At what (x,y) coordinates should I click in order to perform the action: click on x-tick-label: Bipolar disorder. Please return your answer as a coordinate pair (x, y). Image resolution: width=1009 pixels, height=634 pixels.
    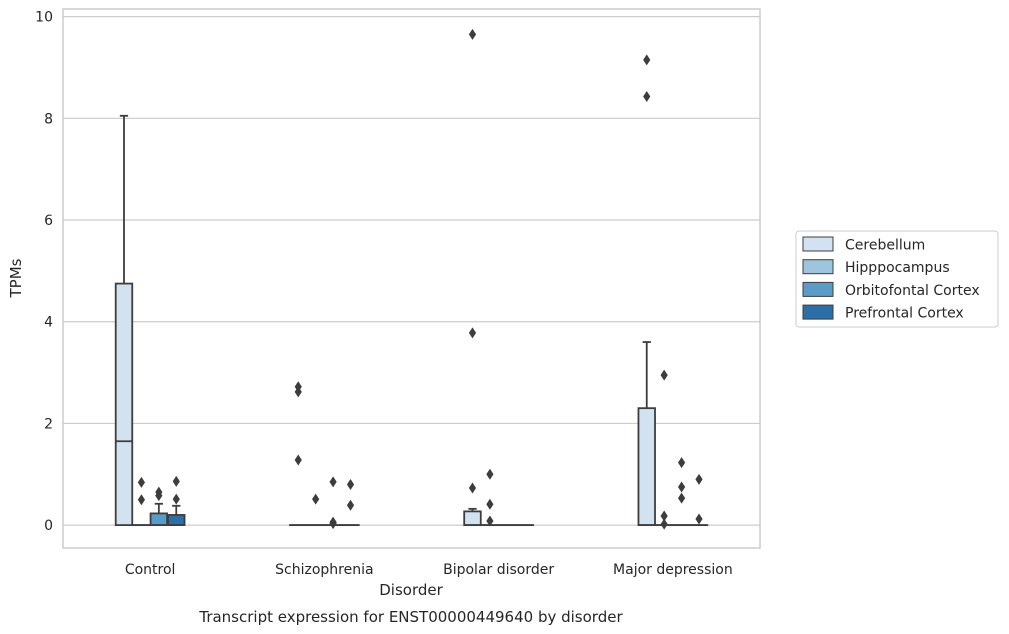
    Looking at the image, I should click on (498, 570).